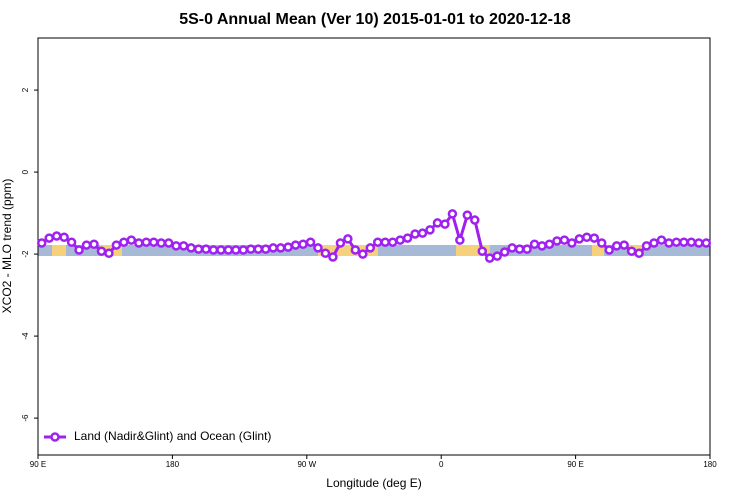  Describe the element at coordinates (25, 89) in the screenshot. I see `y-tick-label: 2` at that location.